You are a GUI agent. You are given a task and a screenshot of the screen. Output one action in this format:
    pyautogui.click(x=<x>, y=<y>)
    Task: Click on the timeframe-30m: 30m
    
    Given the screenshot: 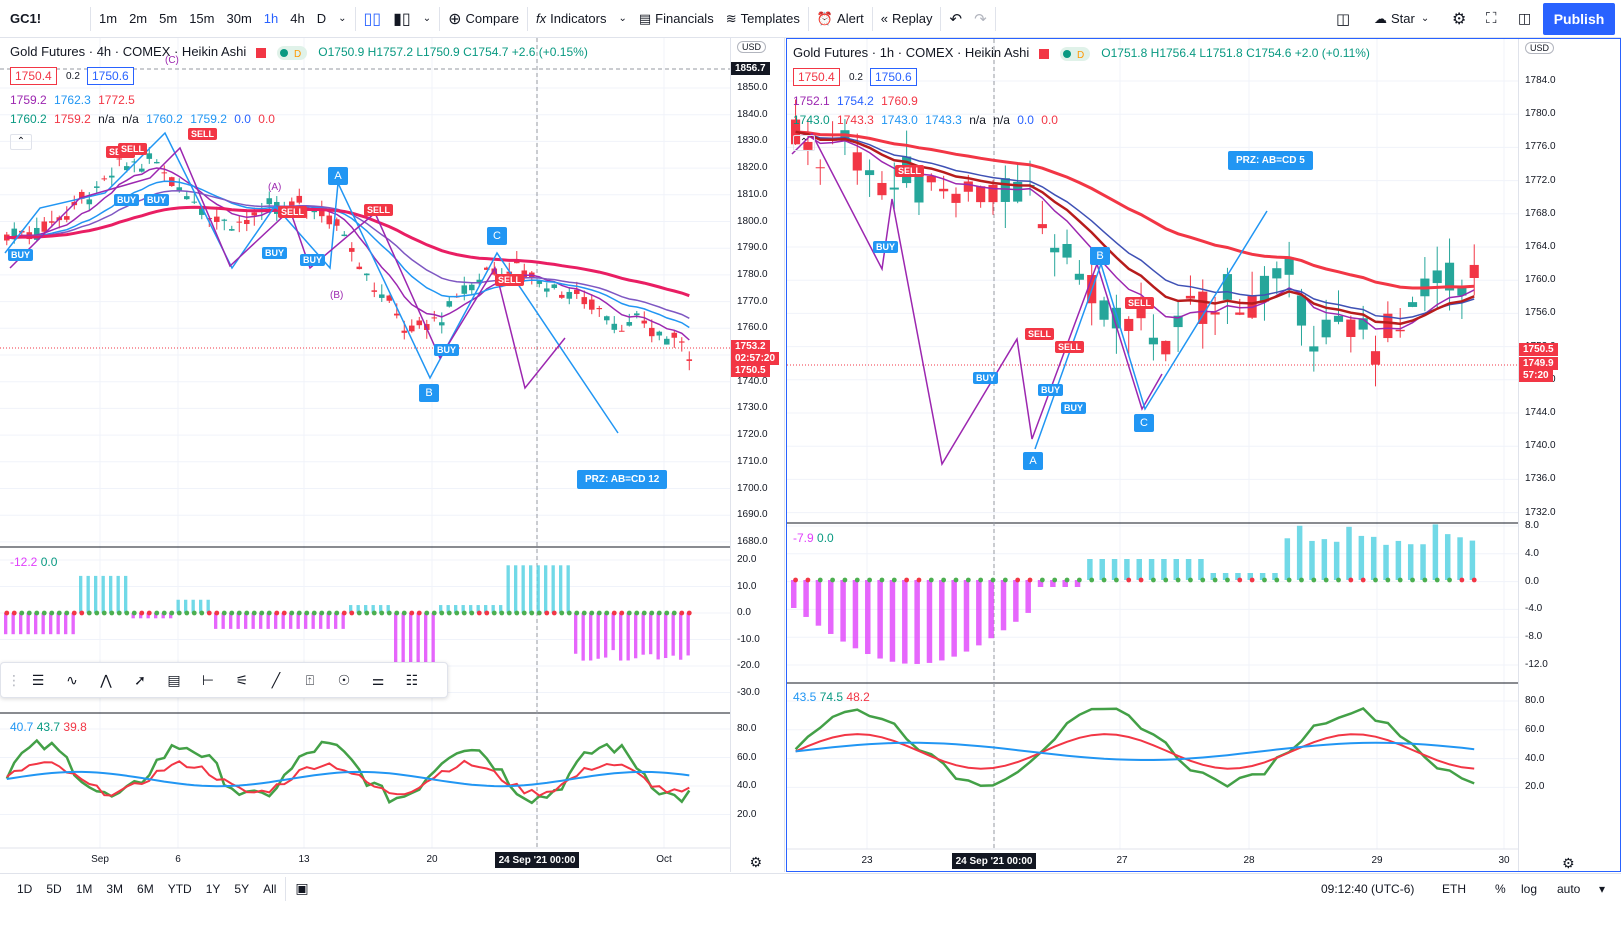 What is the action you would take?
    pyautogui.click(x=239, y=18)
    